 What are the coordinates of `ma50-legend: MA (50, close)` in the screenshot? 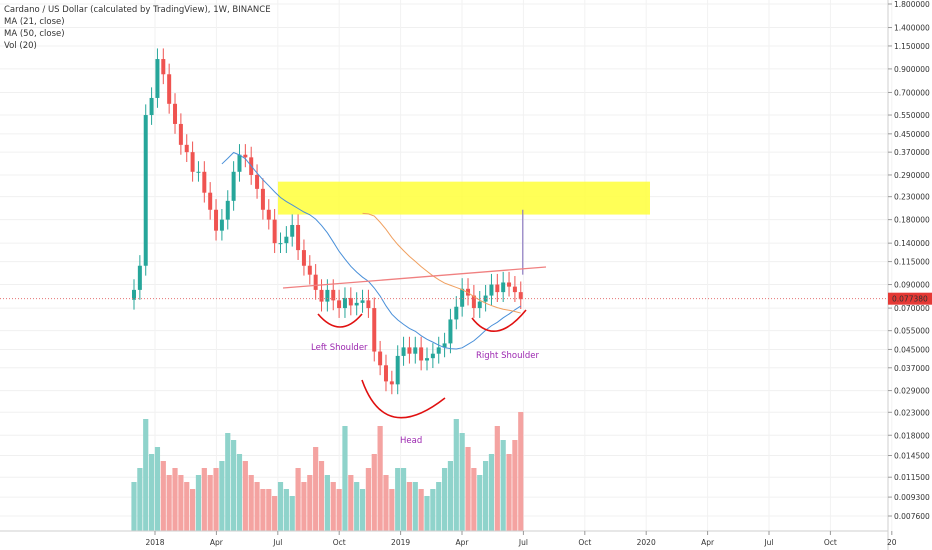 It's located at (34, 34).